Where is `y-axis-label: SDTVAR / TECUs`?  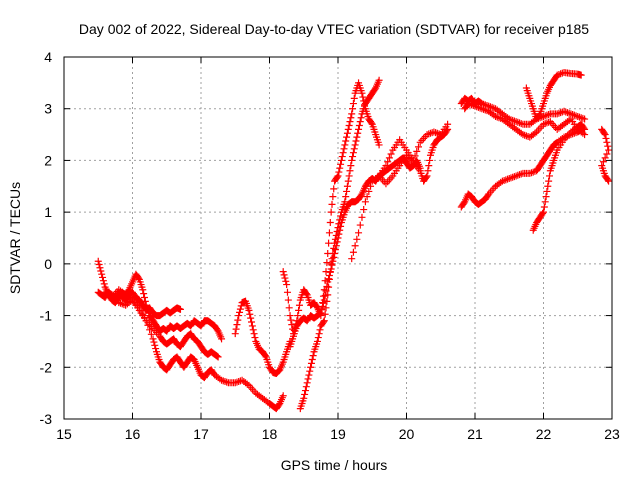
y-axis-label: SDTVAR / TECUs is located at coordinates (15, 238).